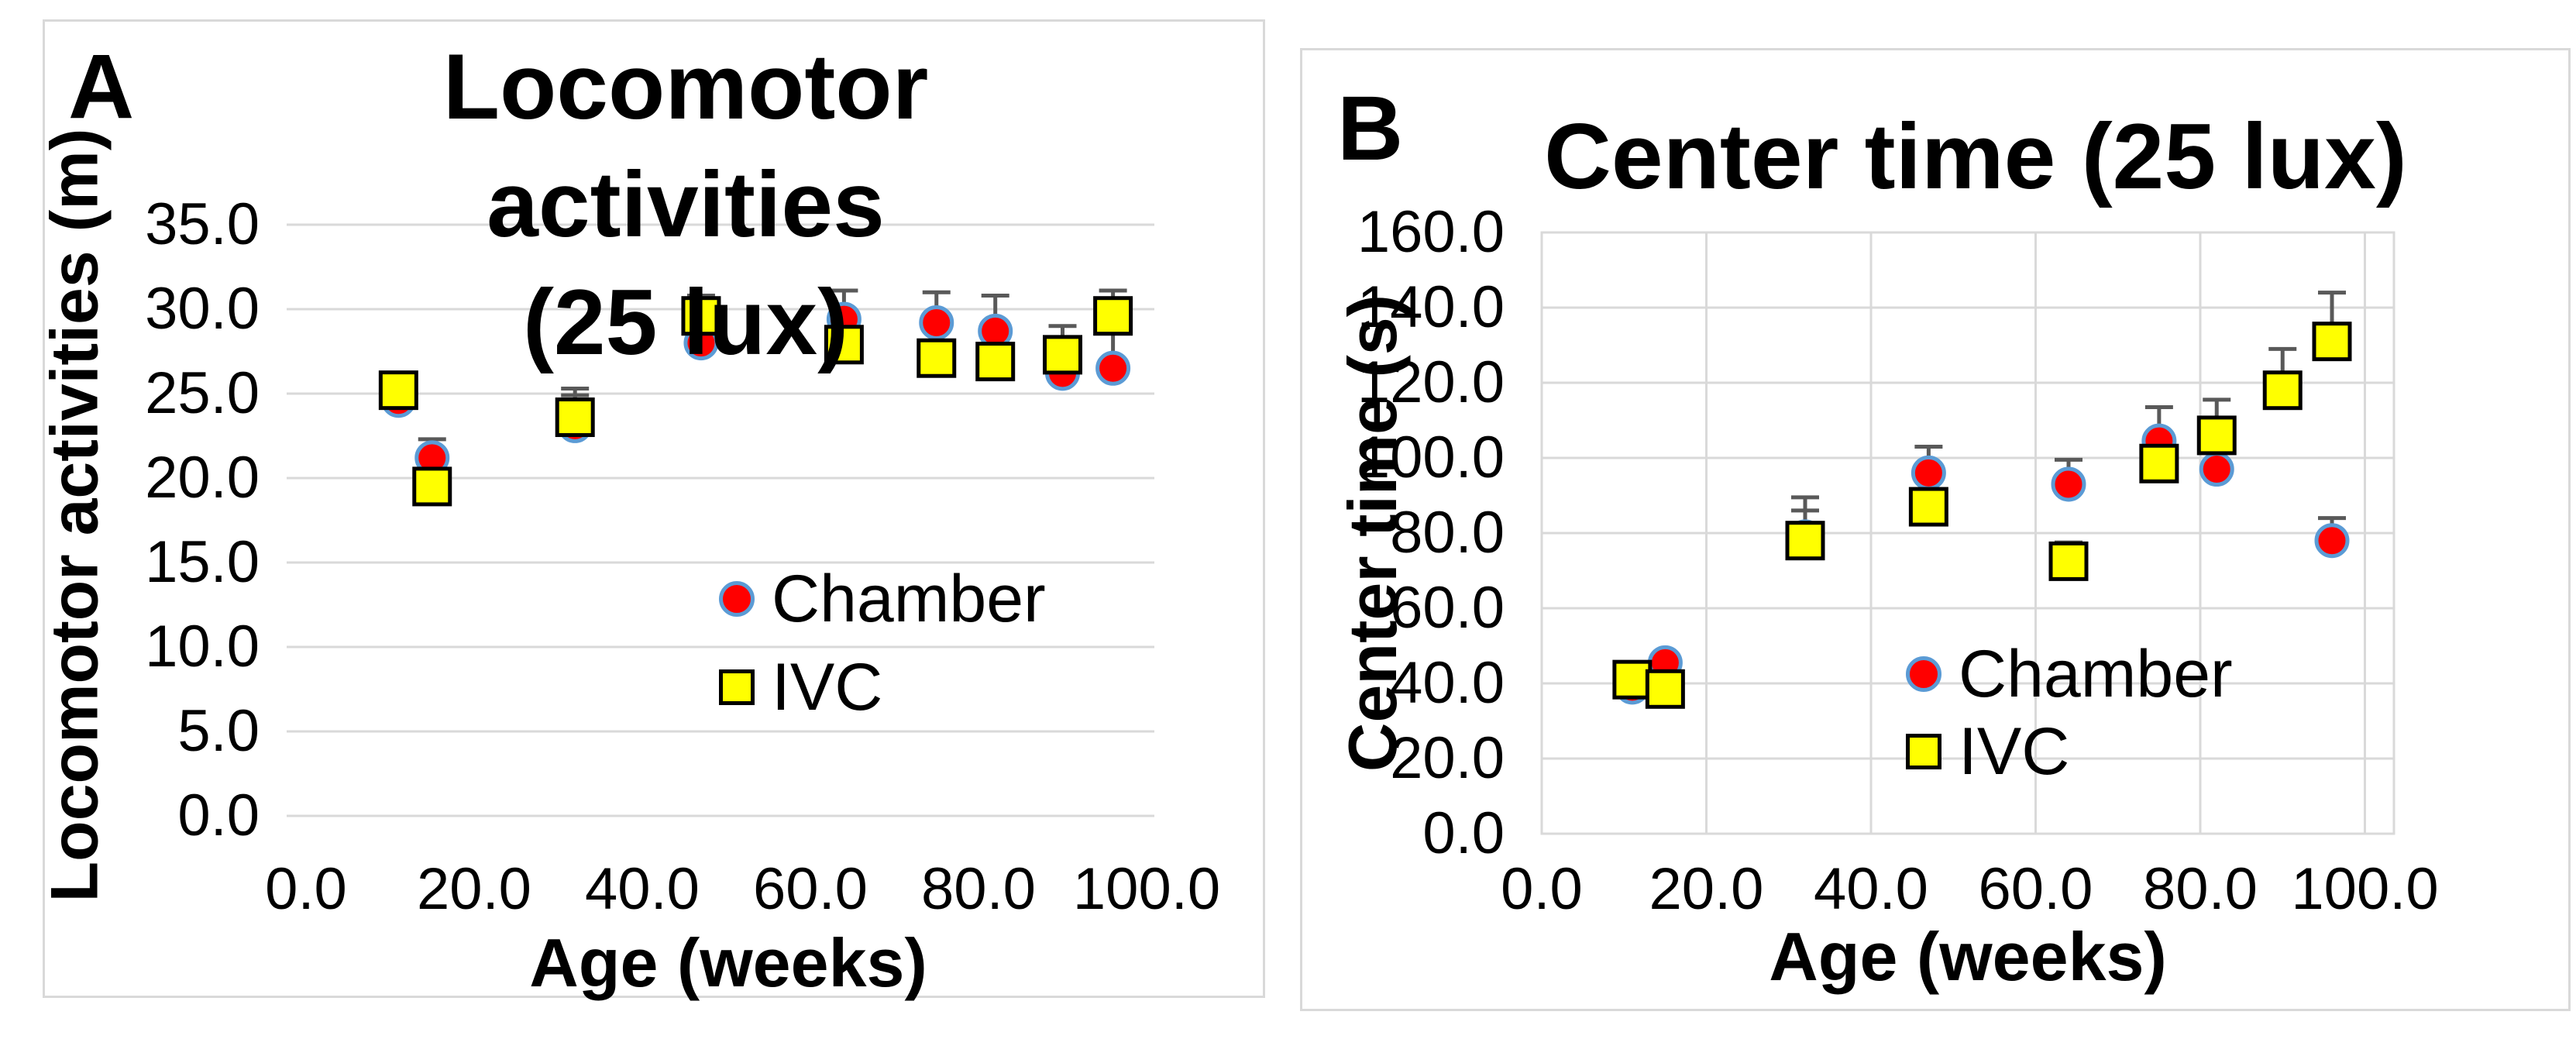 This screenshot has width=2576, height=1046. I want to click on panel-b-legend: Chamber IVC, so click(2069, 713).